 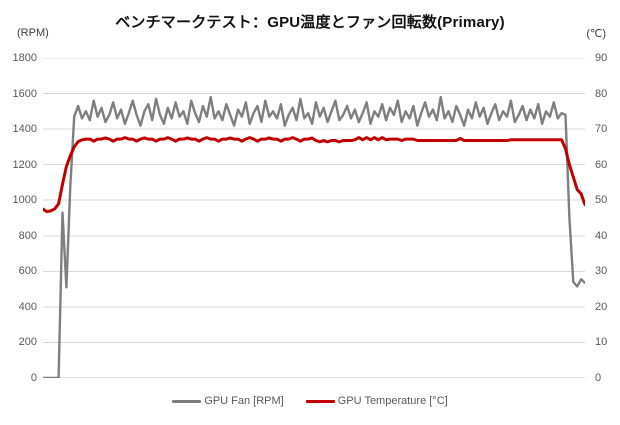 I want to click on right-axis-tick-label: 50, so click(x=601, y=200).